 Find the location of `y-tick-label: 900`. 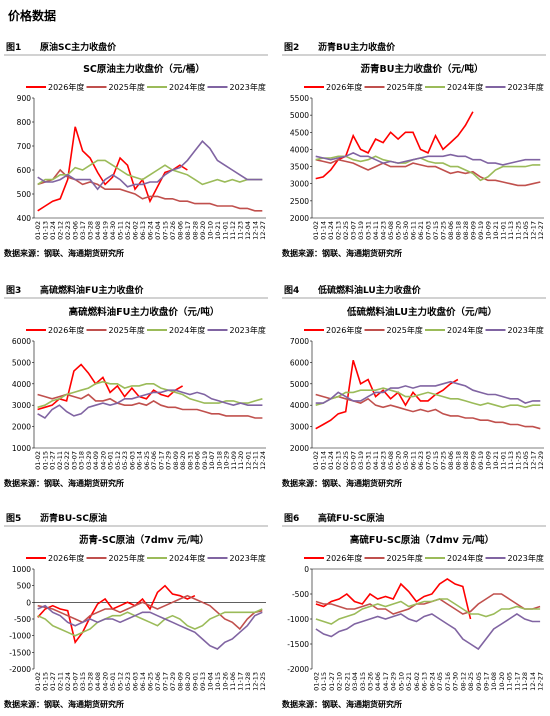

y-tick-label: 900 is located at coordinates (24, 98).